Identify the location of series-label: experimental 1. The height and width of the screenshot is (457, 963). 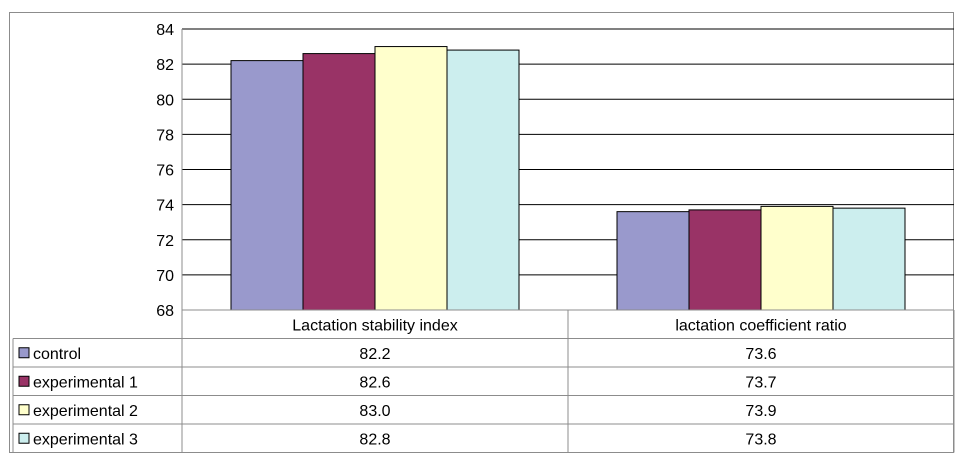
(85, 382).